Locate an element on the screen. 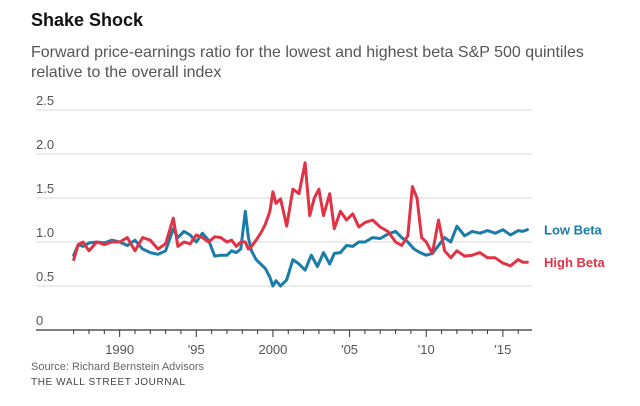 The image size is (640, 406). y-tick-label: 2.0 is located at coordinates (45, 144).